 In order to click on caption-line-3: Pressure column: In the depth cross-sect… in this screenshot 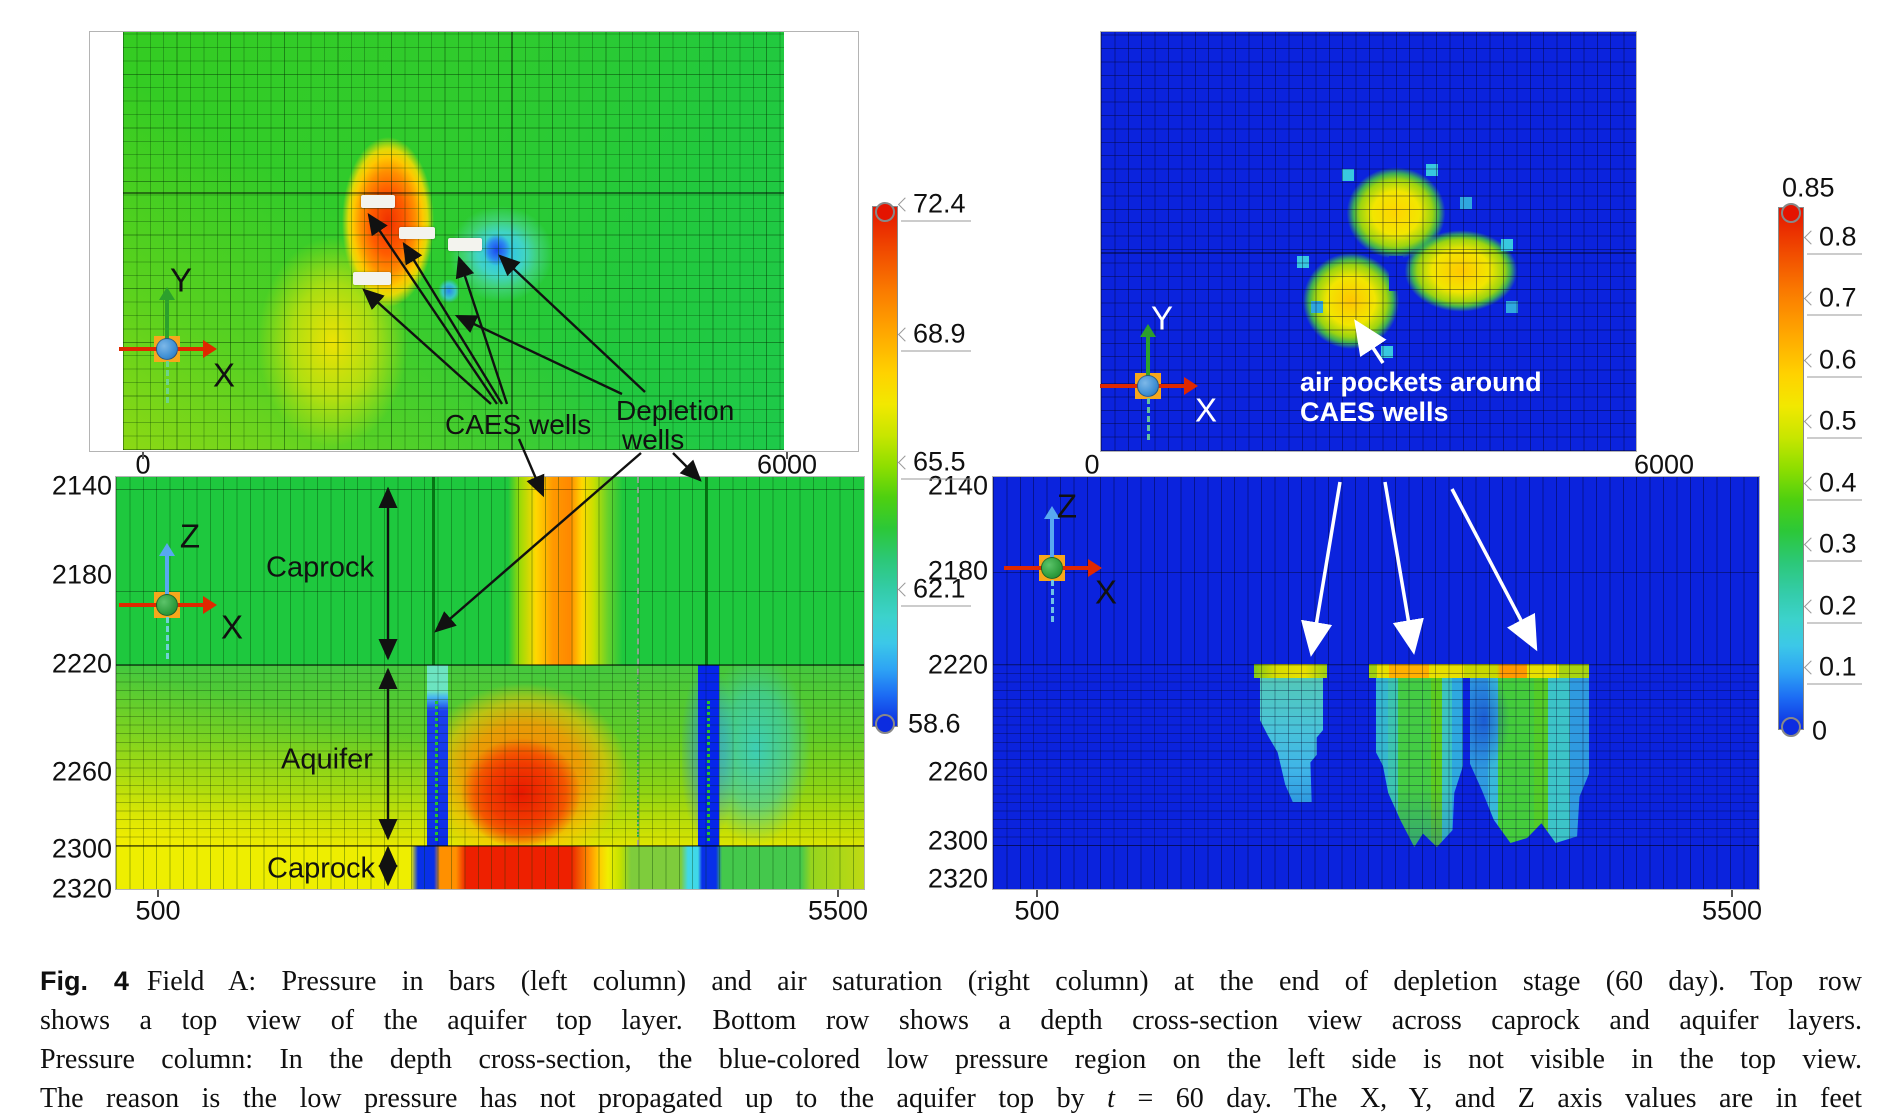, I will do `click(951, 1059)`.